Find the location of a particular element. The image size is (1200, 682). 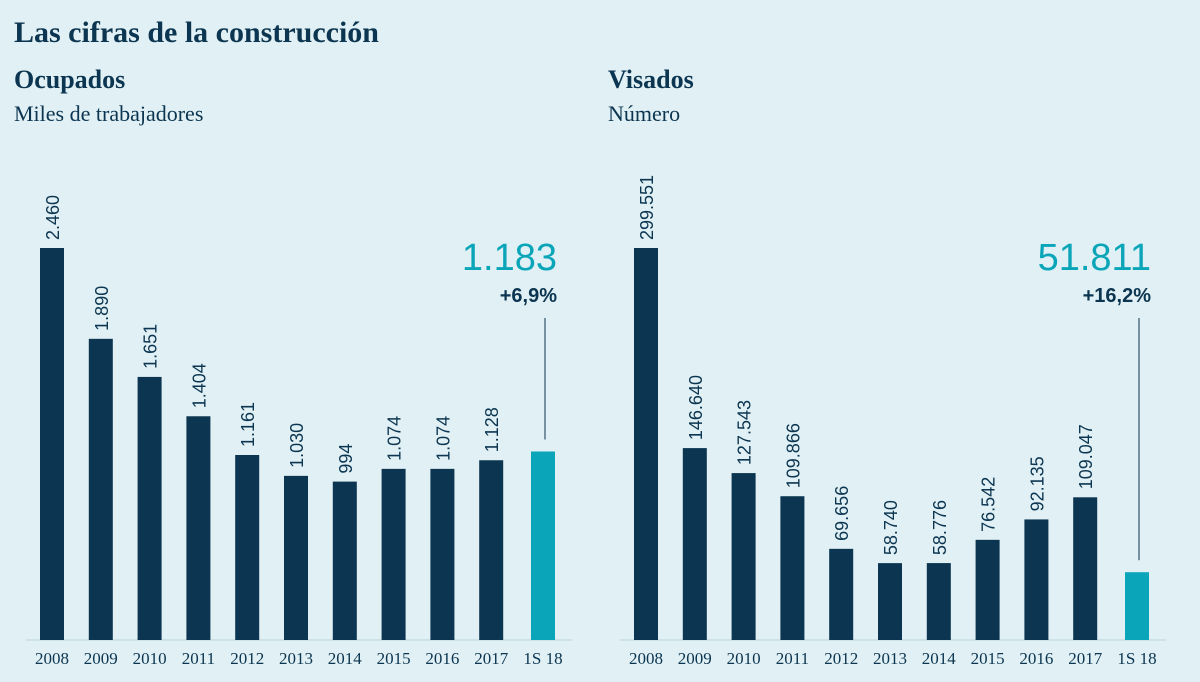

value-label: 146.640 is located at coordinates (696, 407).